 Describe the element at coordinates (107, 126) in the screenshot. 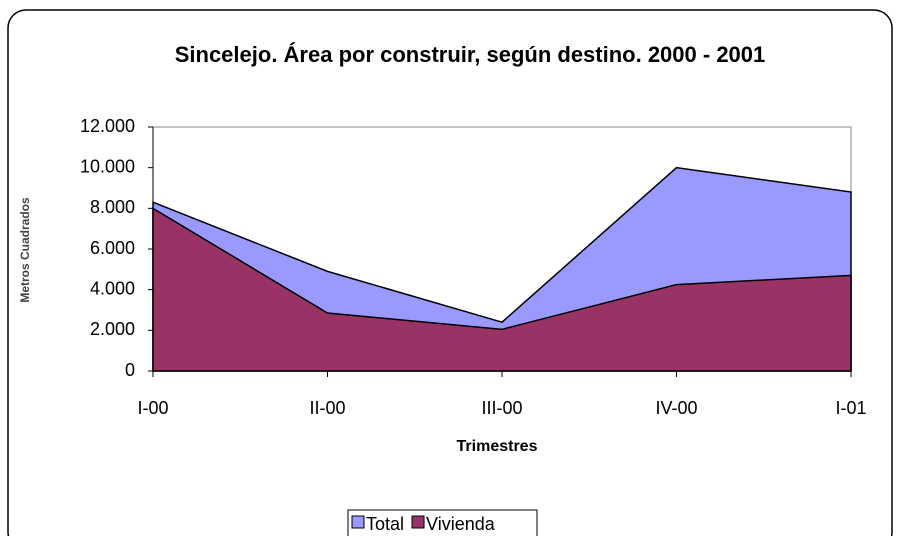

I see `y-tick-label: 12.000` at that location.